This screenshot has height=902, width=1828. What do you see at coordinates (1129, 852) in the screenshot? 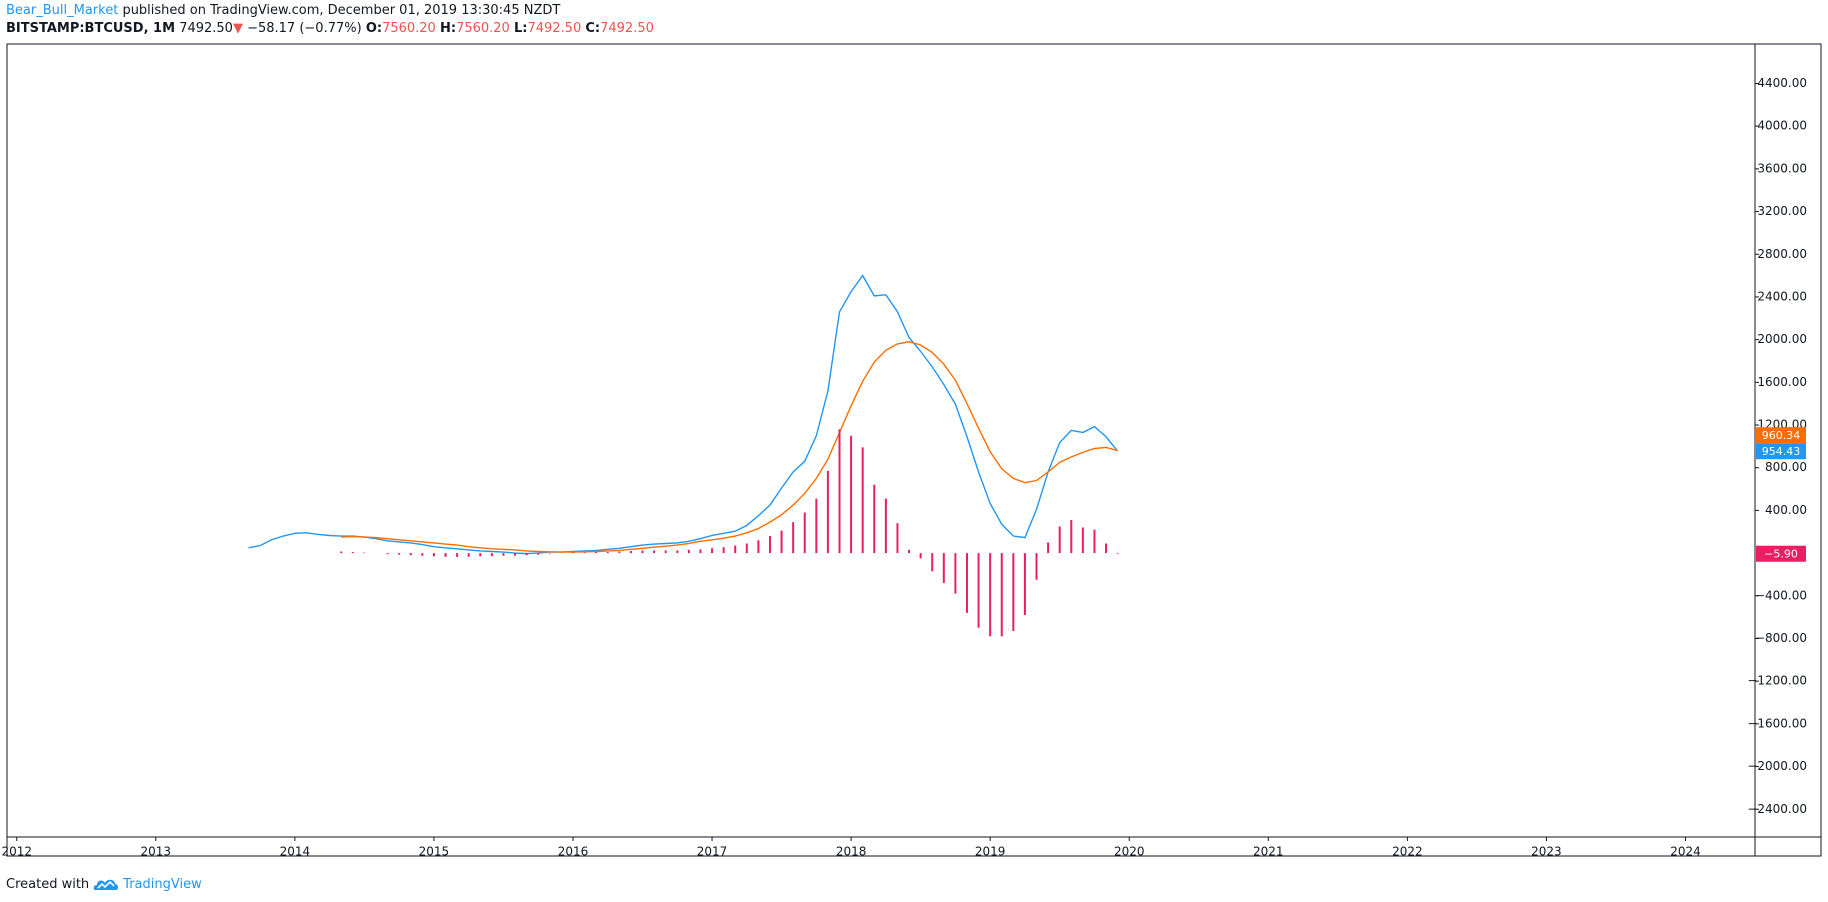
I see `x-tick-label: 2020` at bounding box center [1129, 852].